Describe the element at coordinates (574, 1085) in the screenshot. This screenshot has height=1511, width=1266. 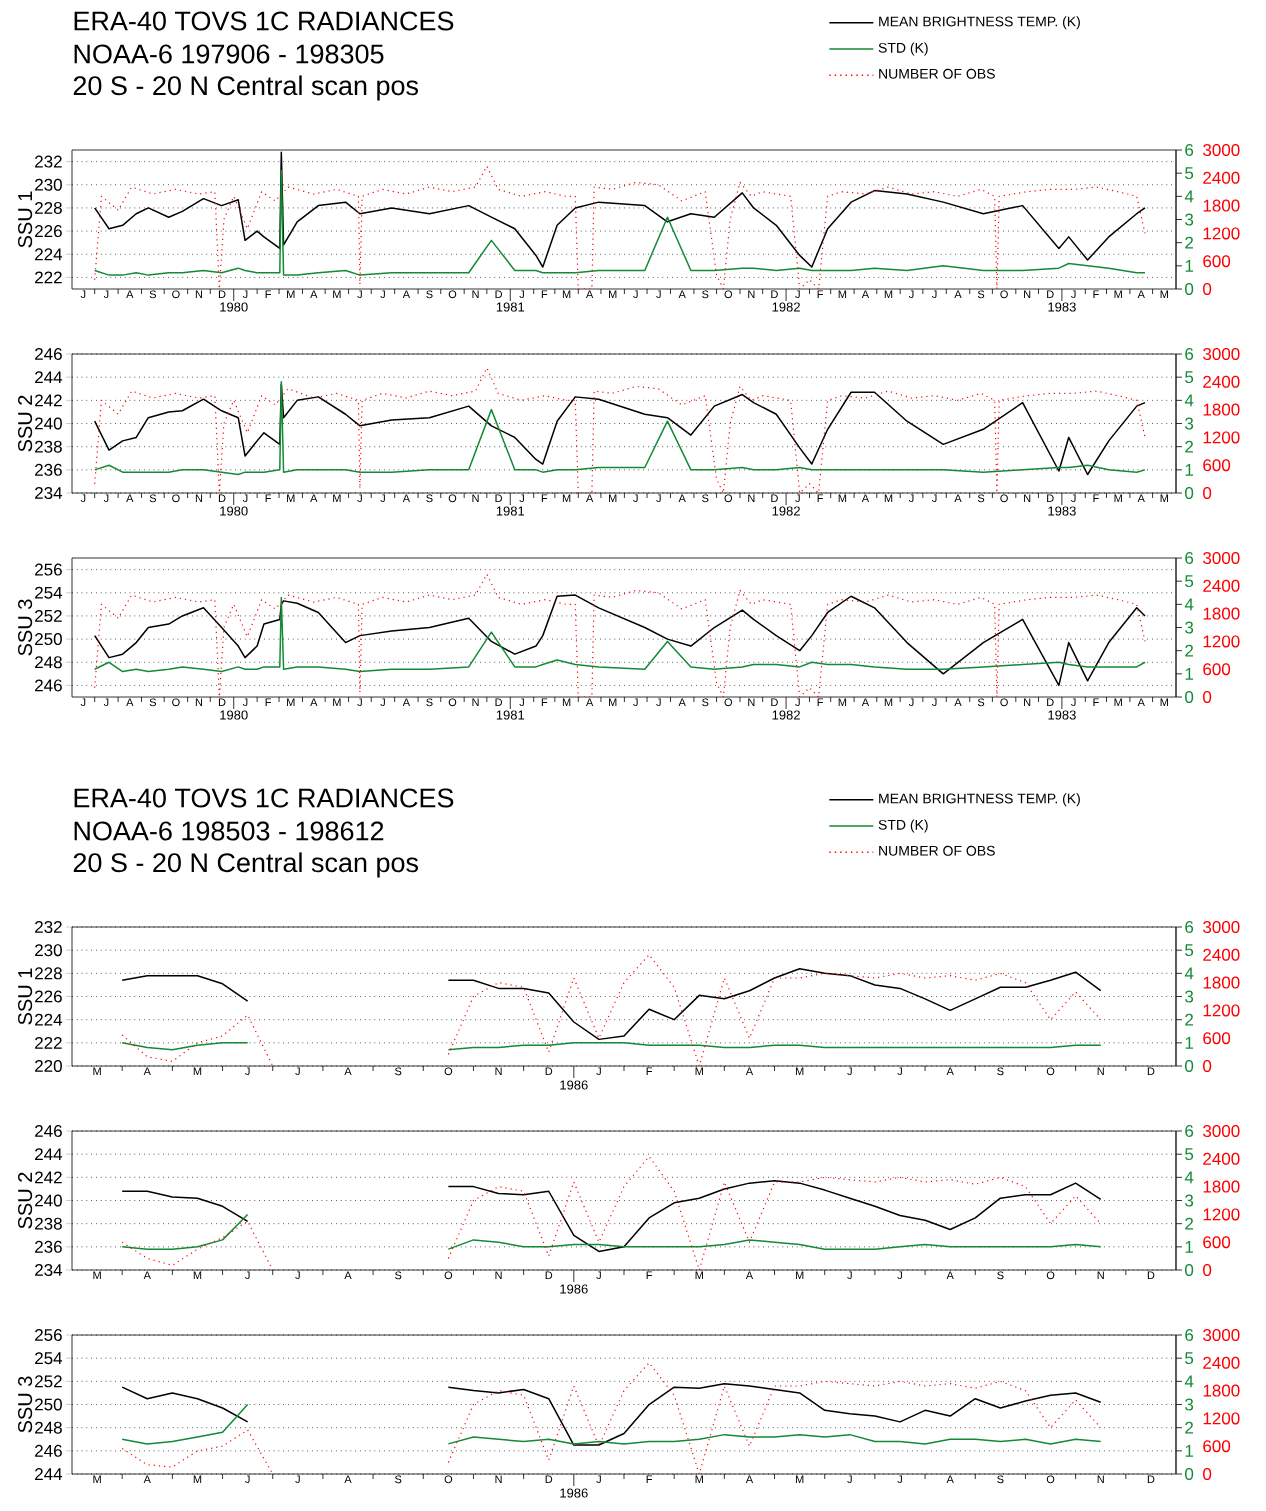
I see `x-tick-label: 1986` at that location.